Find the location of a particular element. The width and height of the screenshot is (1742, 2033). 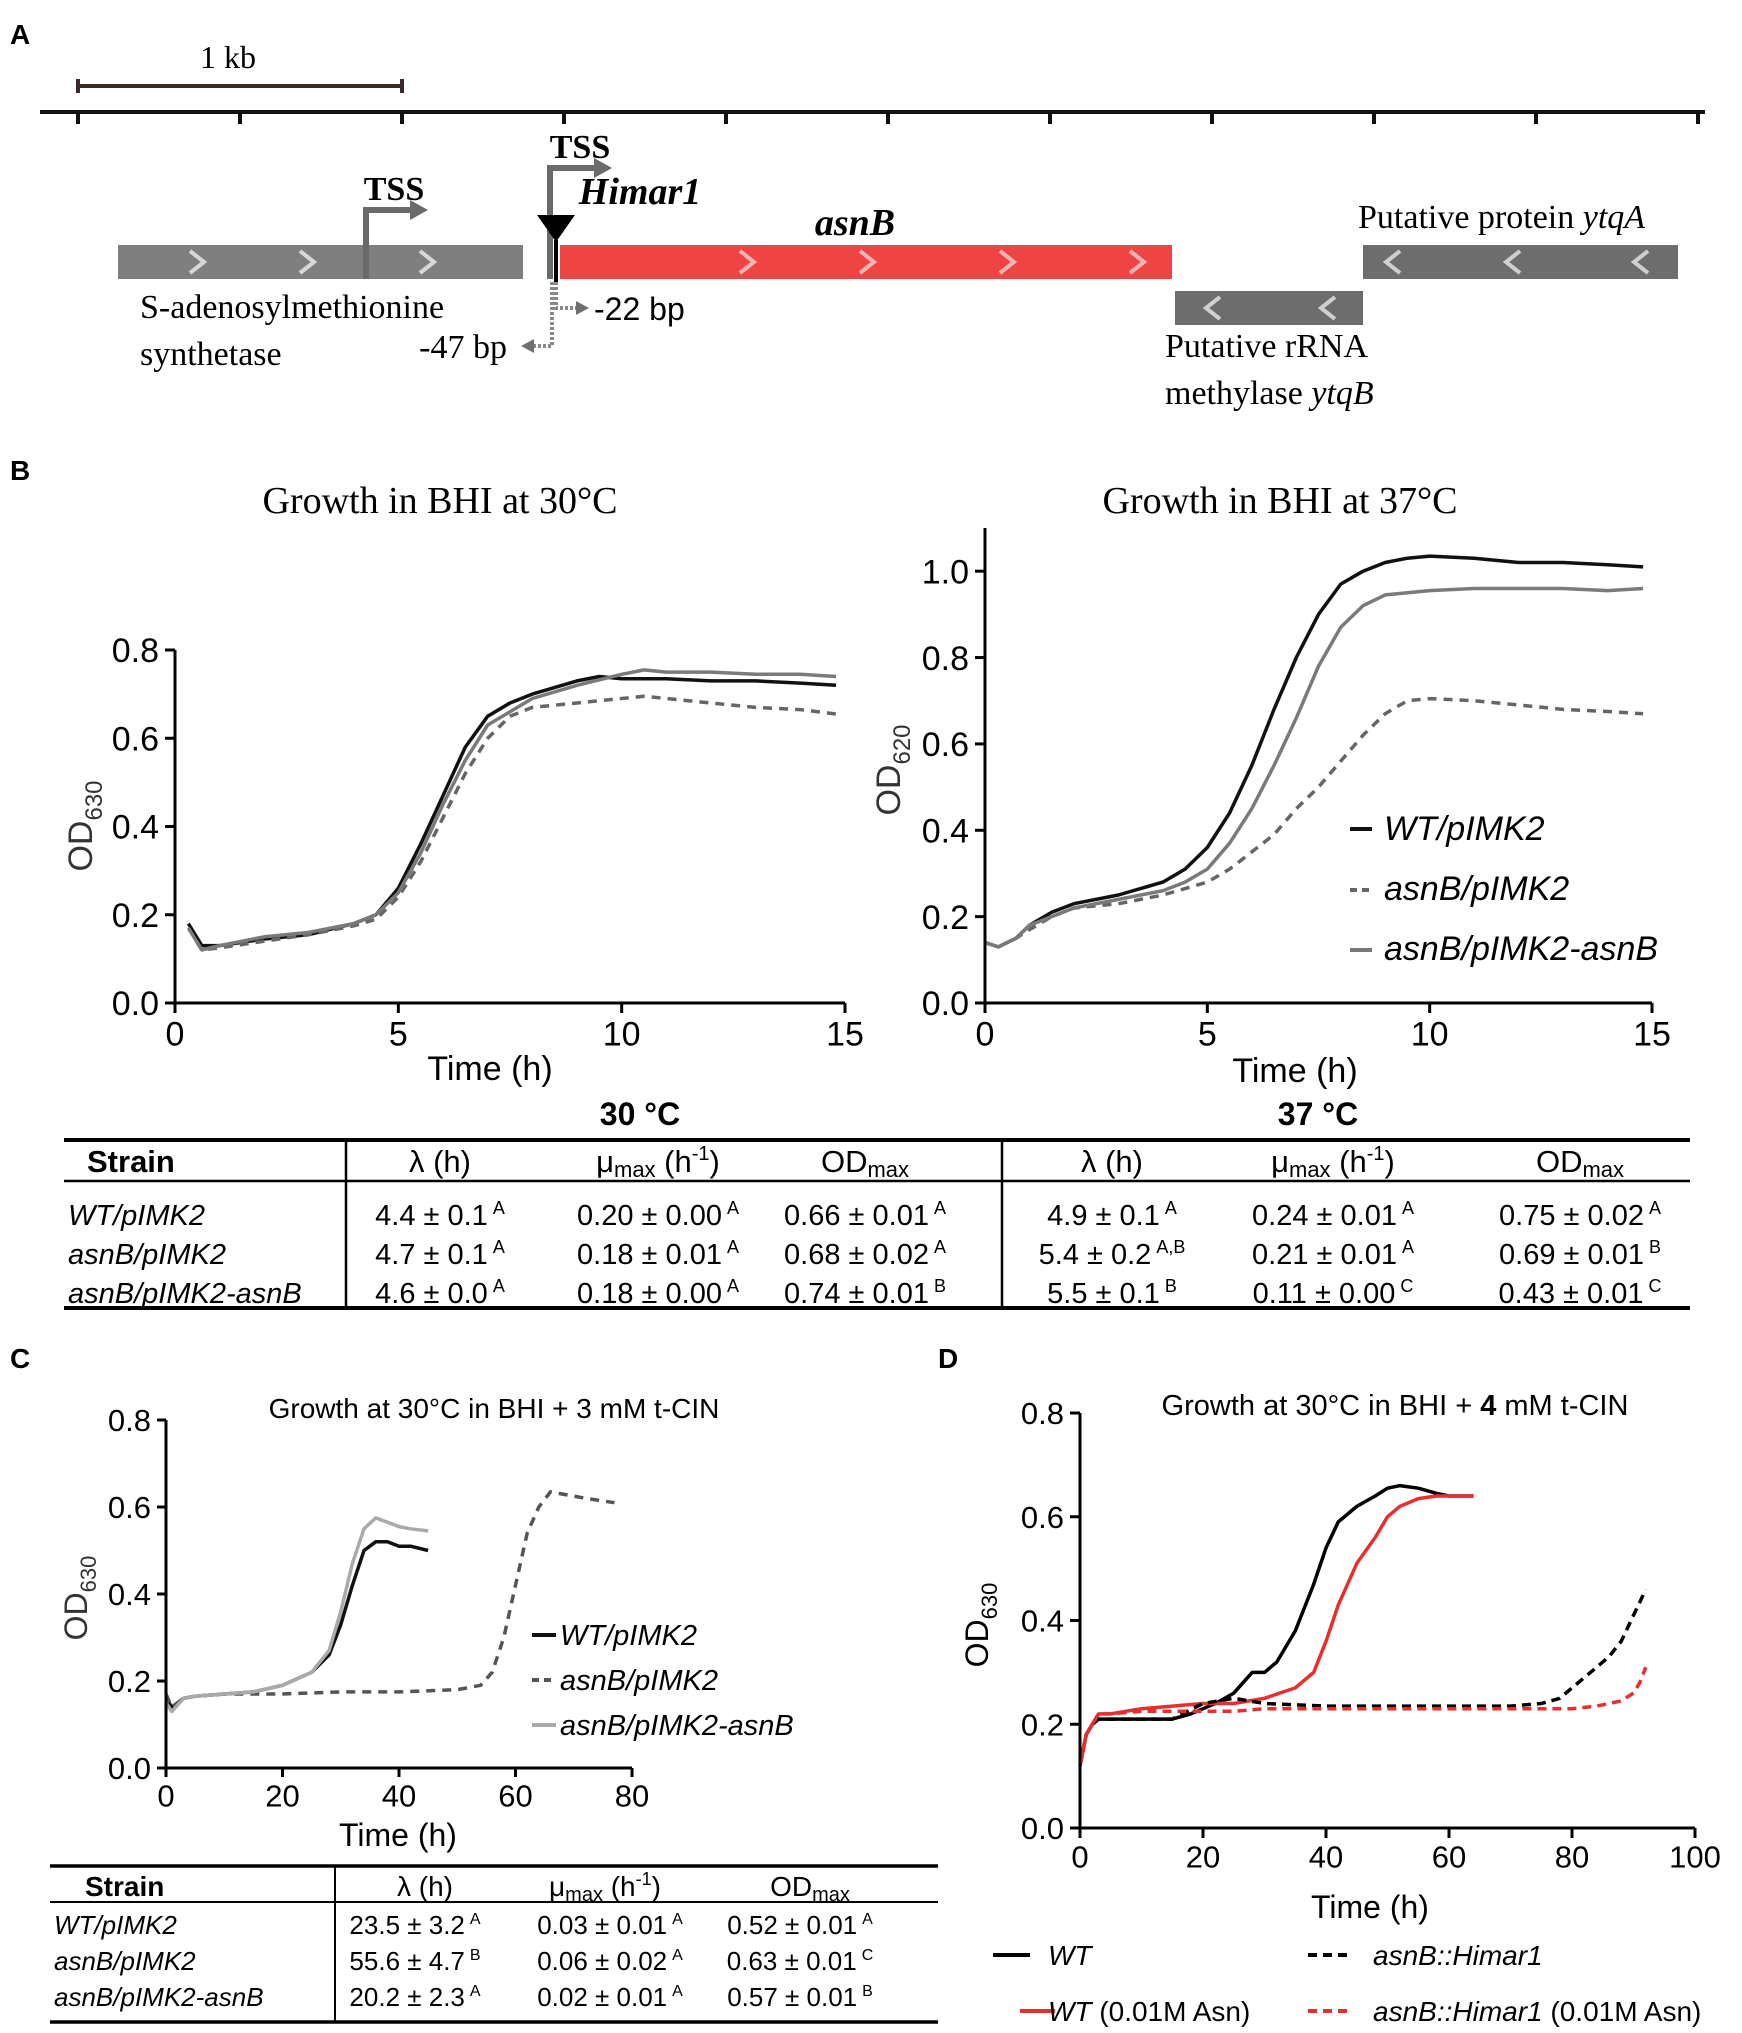

table-b-header-mu-30-sub: max is located at coordinates (635, 1169).